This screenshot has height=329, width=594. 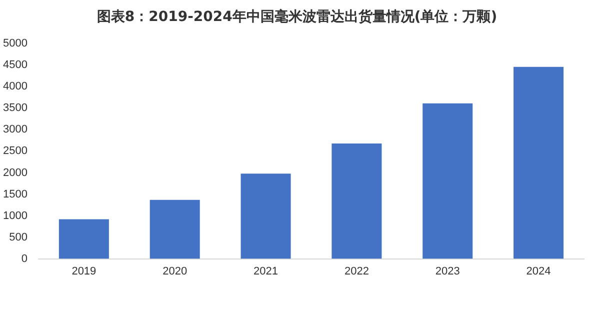 What do you see at coordinates (15, 86) in the screenshot?
I see `y-tick-label: 4000` at bounding box center [15, 86].